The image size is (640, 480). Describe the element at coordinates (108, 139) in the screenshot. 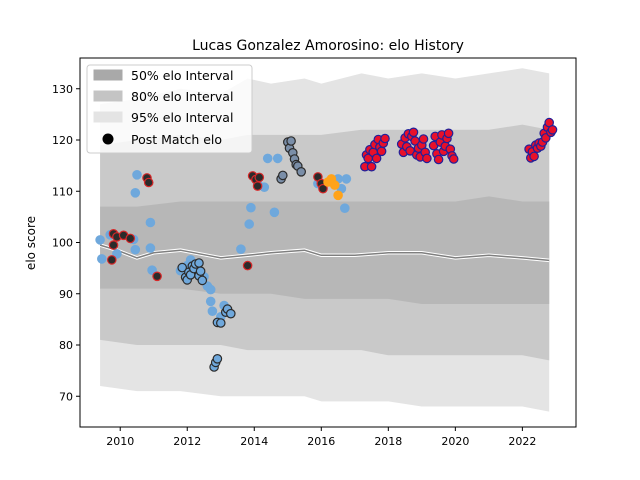

I see `legend-marker-post-match` at that location.